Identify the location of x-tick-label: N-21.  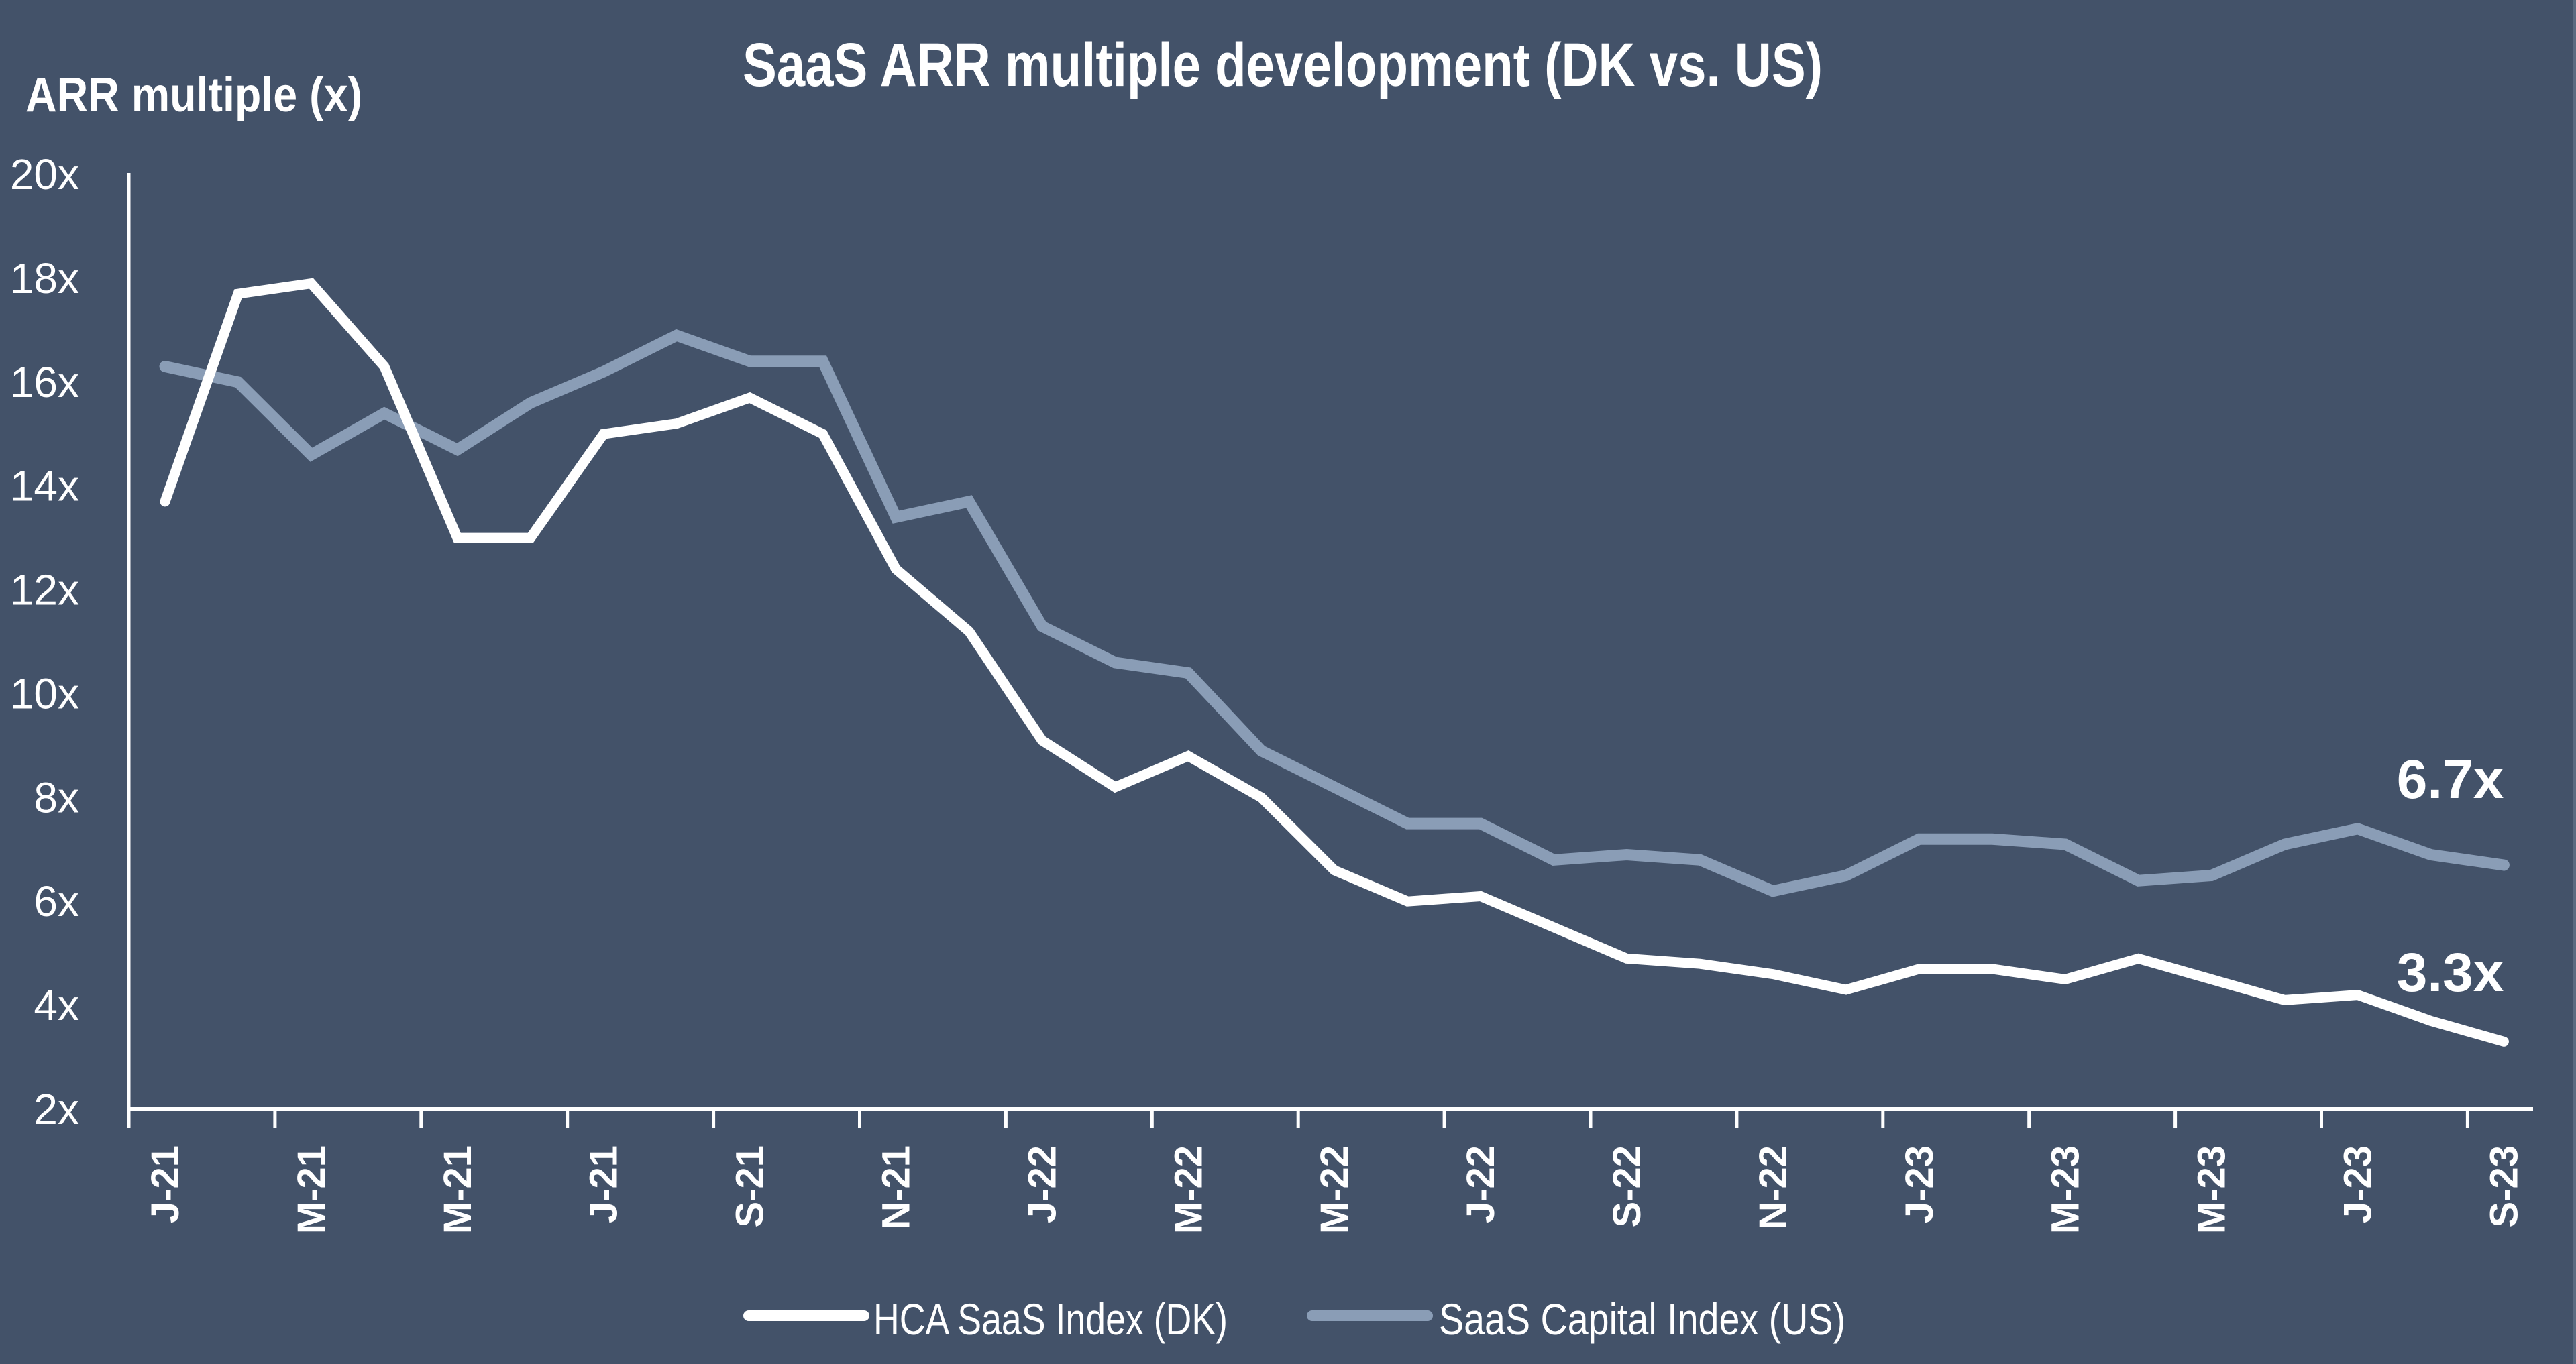
(896, 1187).